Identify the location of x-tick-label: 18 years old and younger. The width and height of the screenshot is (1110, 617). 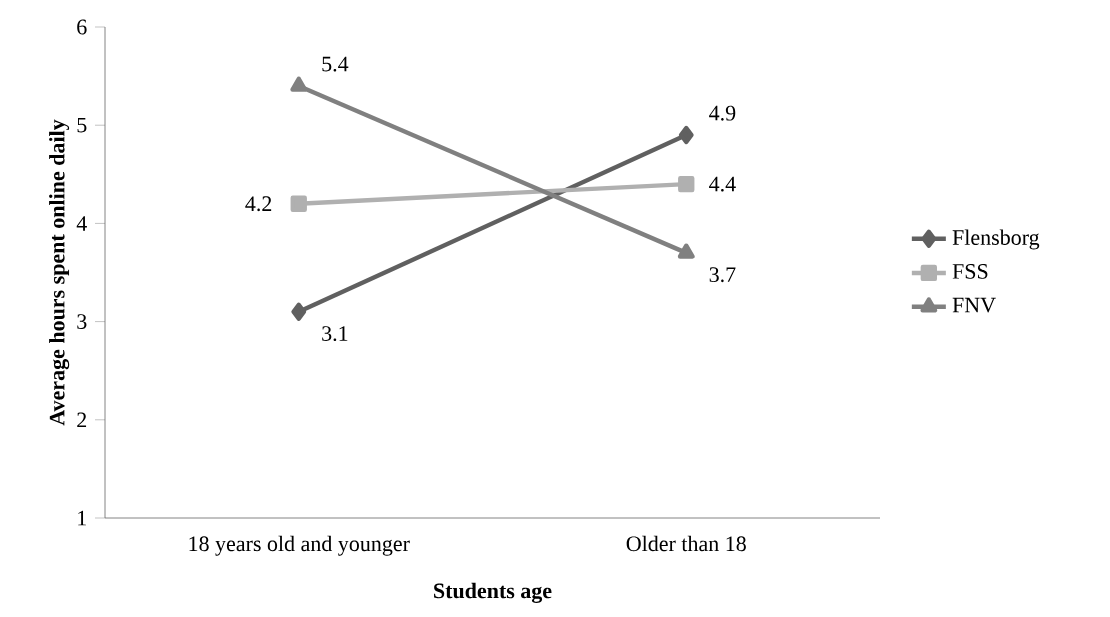
(299, 545).